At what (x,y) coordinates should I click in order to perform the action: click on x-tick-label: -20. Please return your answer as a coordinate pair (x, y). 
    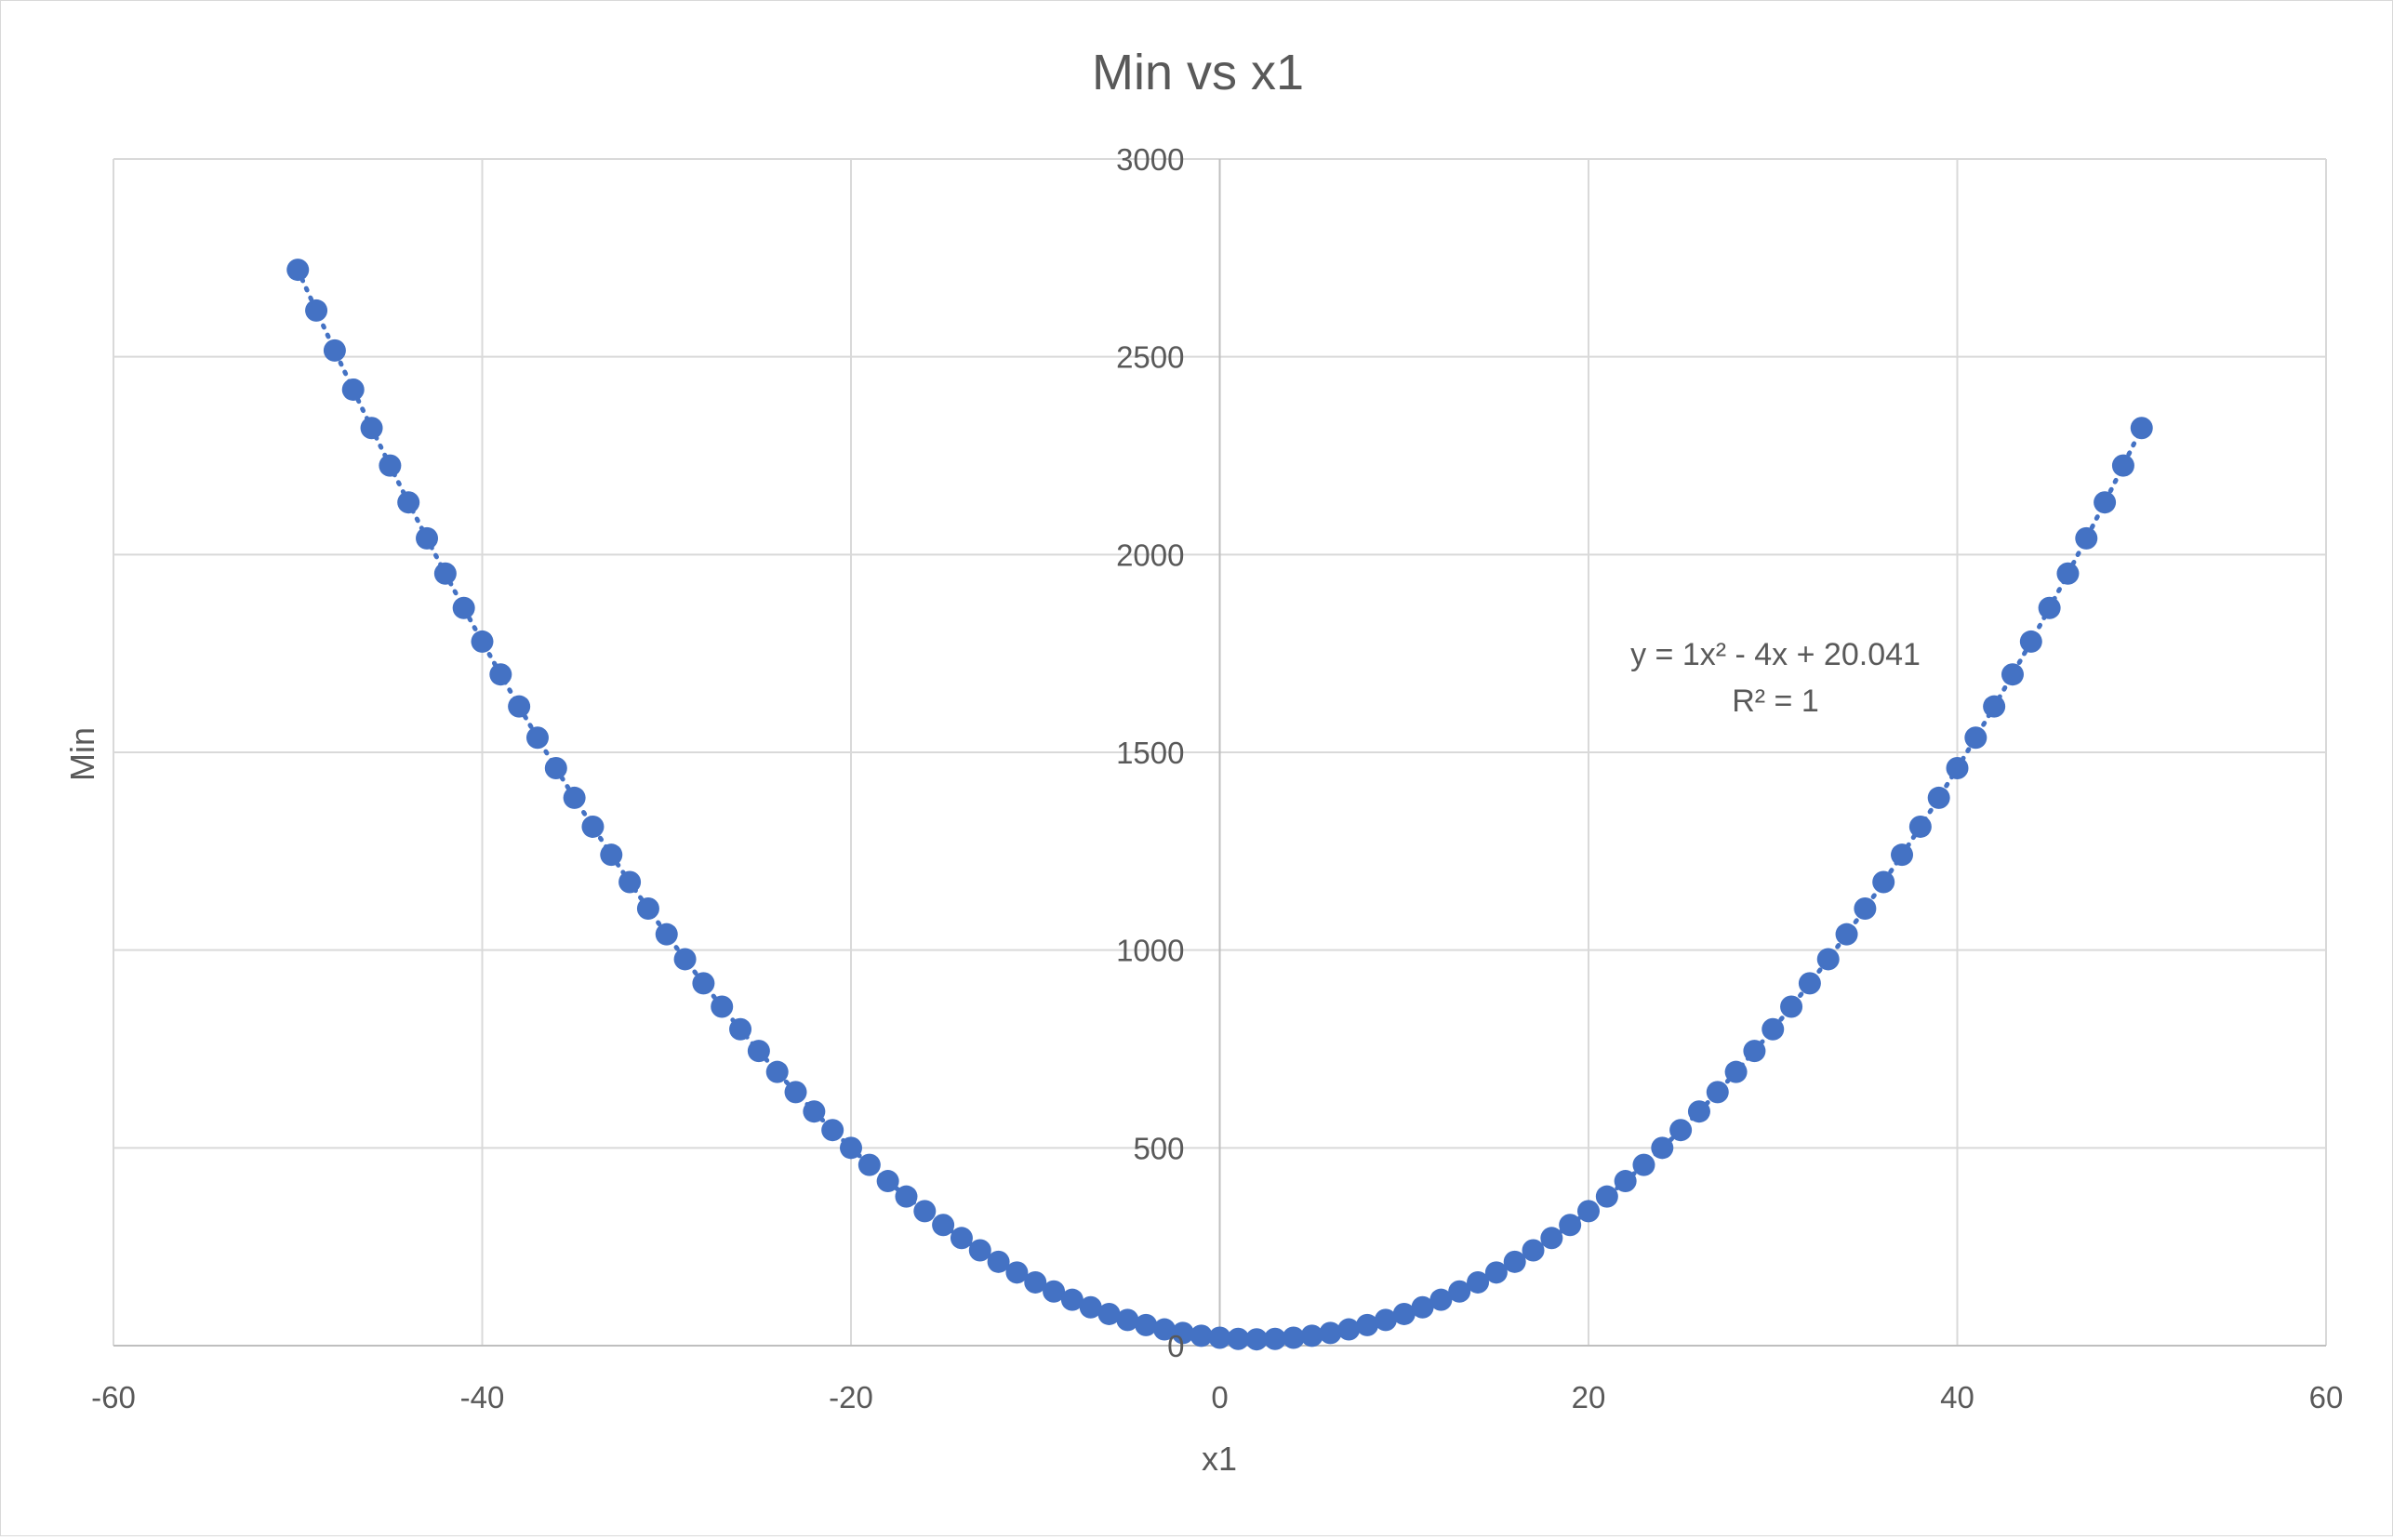
    Looking at the image, I should click on (851, 1397).